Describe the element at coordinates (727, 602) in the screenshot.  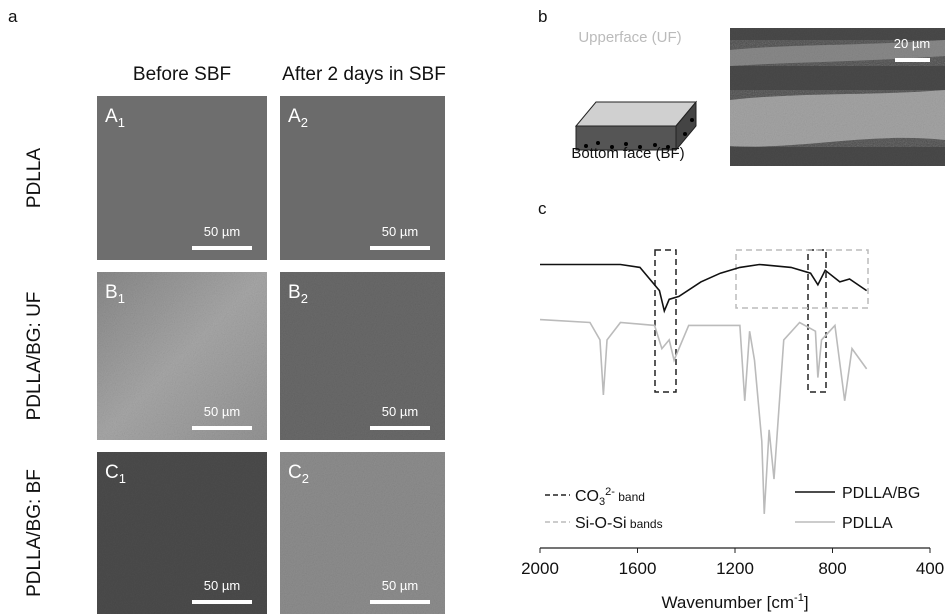
I see `text: Wavenumber [cm` at that location.